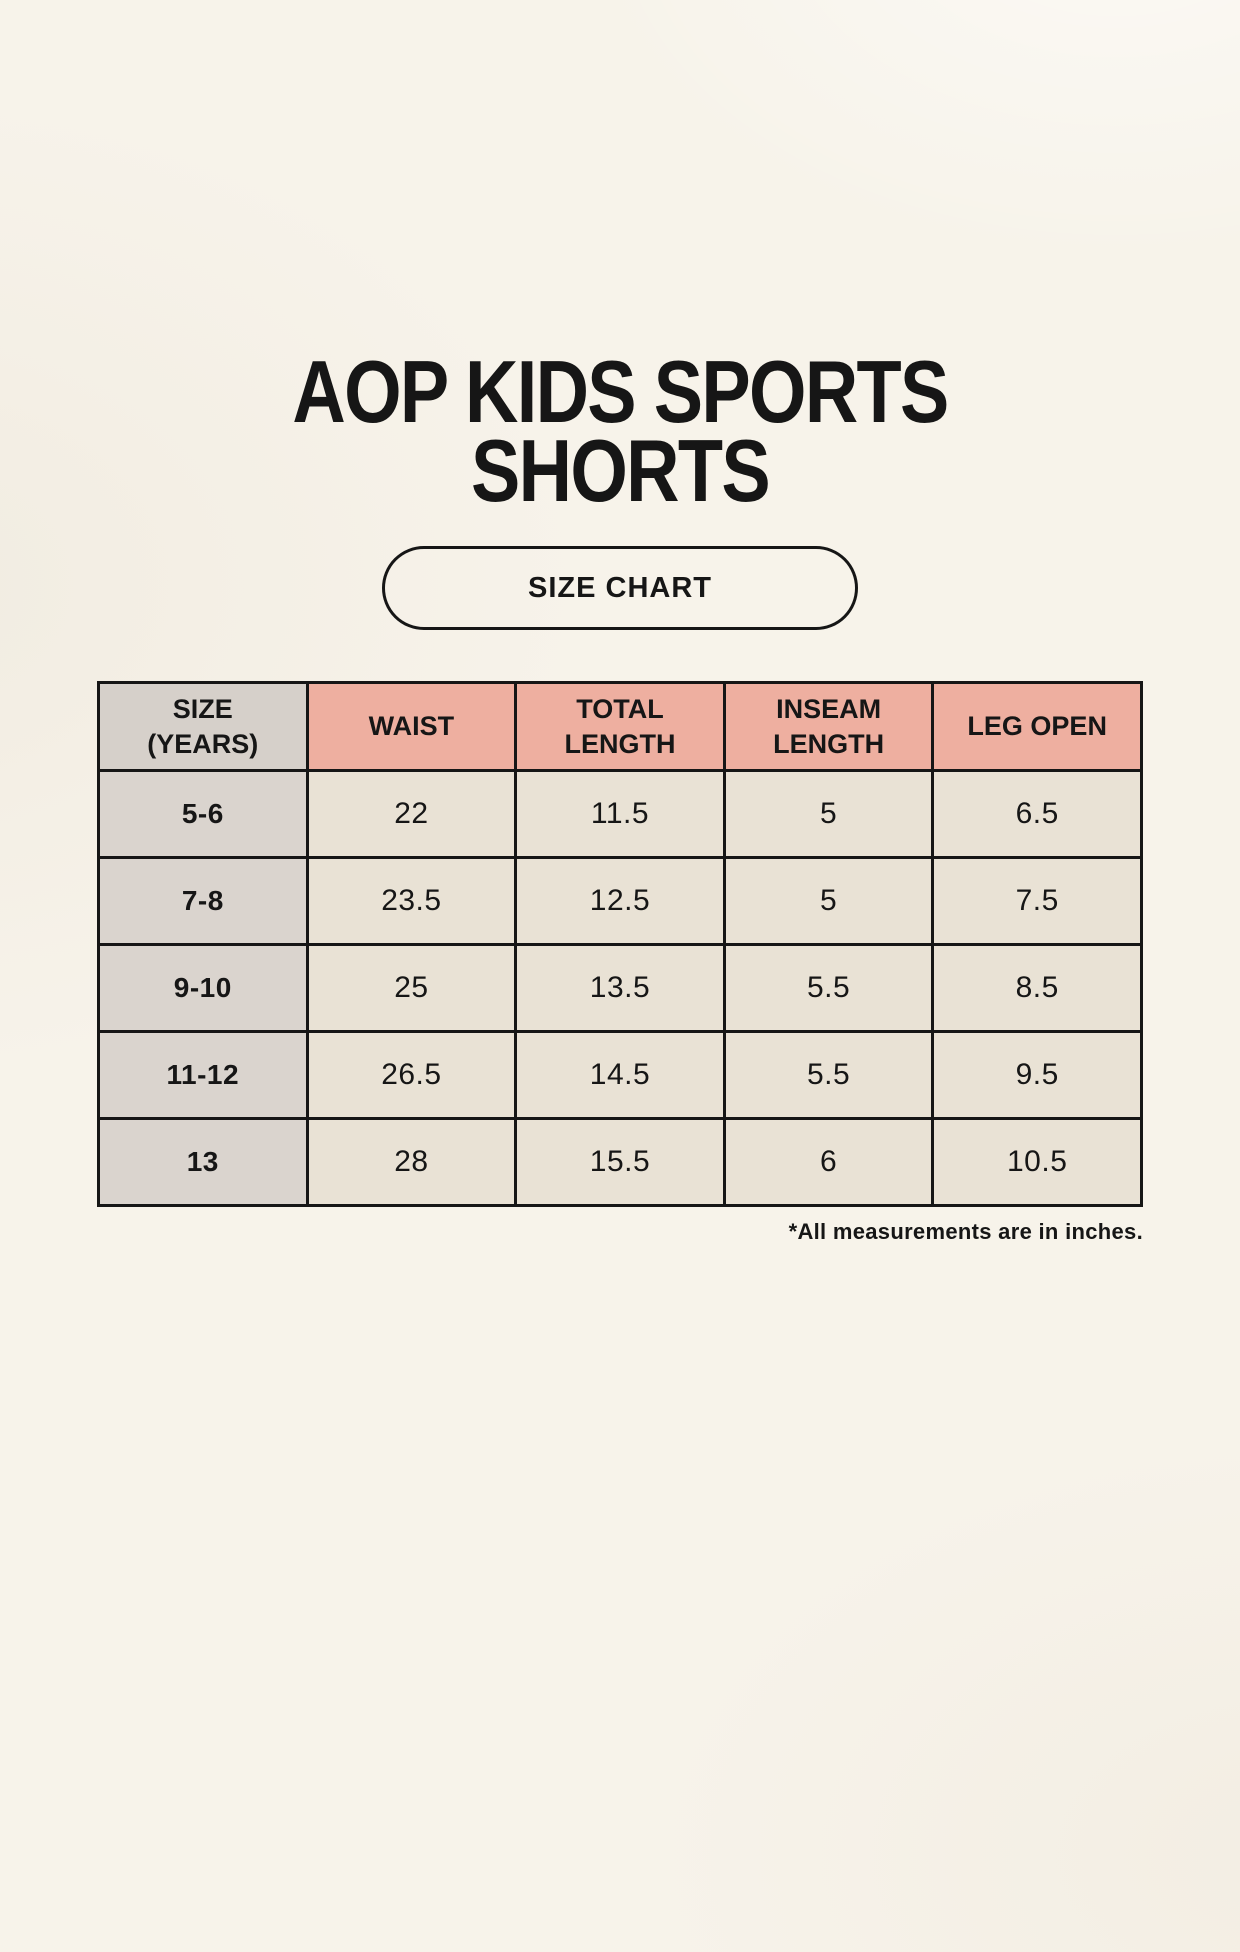 The width and height of the screenshot is (1240, 1952). I want to click on leg-open-cell: 9.5, so click(1037, 1075).